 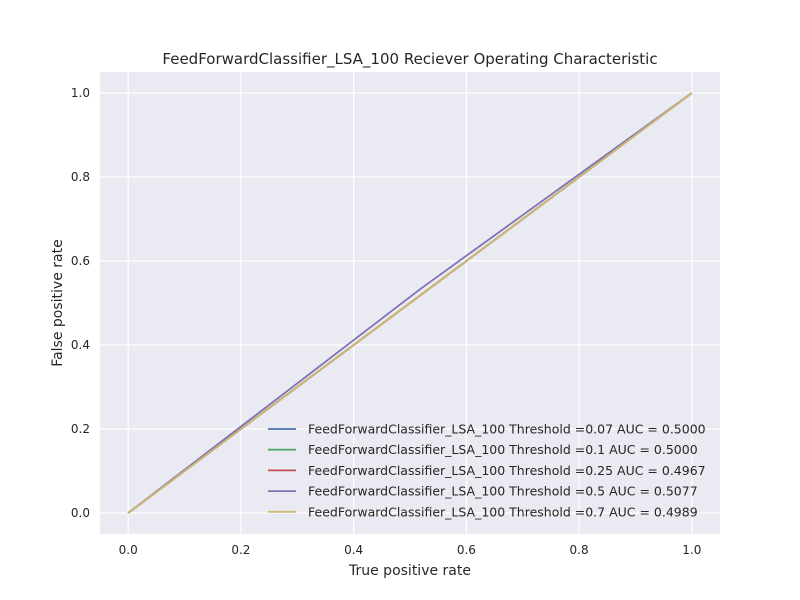 What do you see at coordinates (80, 261) in the screenshot?
I see `y-tick-label: 0.6` at bounding box center [80, 261].